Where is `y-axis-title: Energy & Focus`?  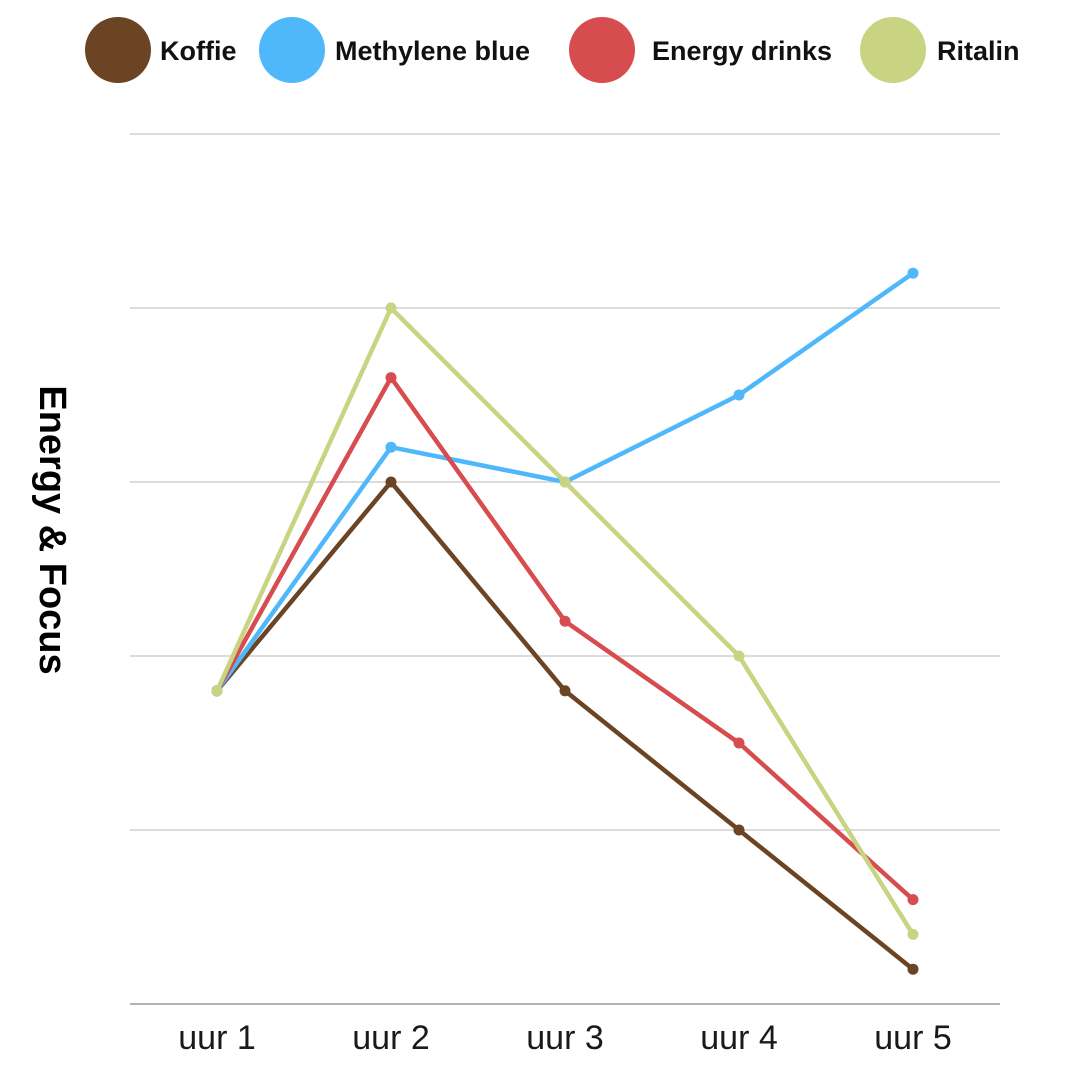 y-axis-title: Energy & Focus is located at coordinates (52, 529).